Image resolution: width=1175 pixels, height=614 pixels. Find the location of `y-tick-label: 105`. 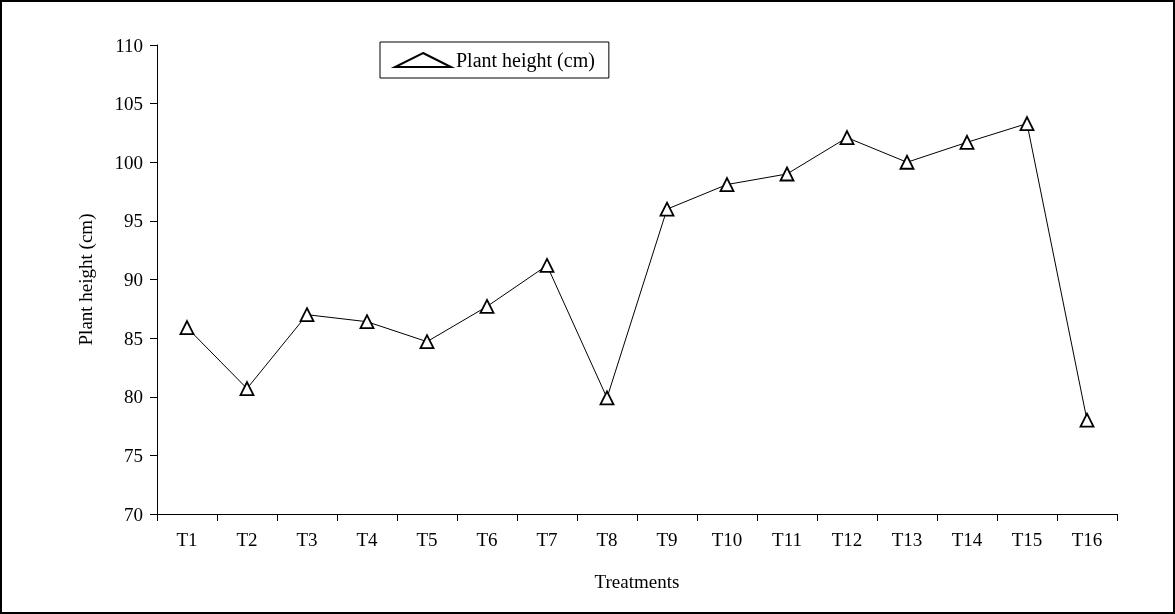

y-tick-label: 105 is located at coordinates (128, 104).